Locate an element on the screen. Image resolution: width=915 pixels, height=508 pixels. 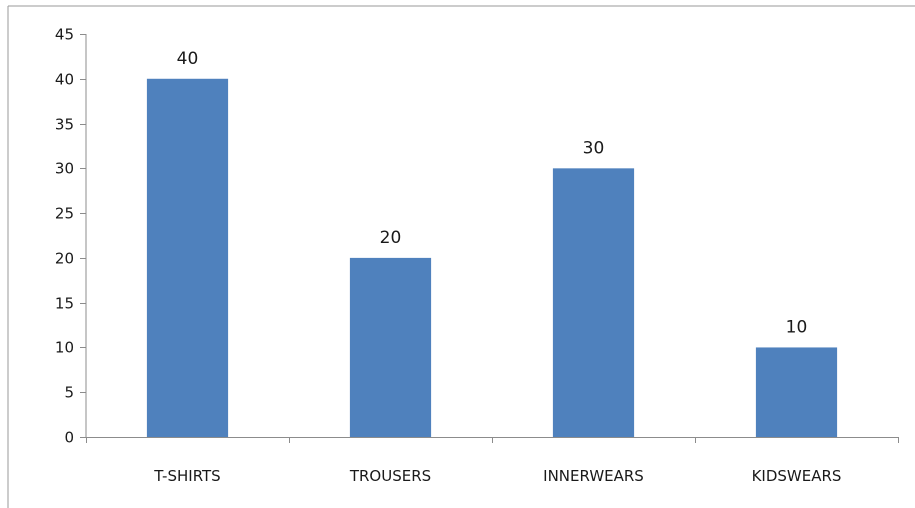
bar-data-label: 40 is located at coordinates (188, 59).